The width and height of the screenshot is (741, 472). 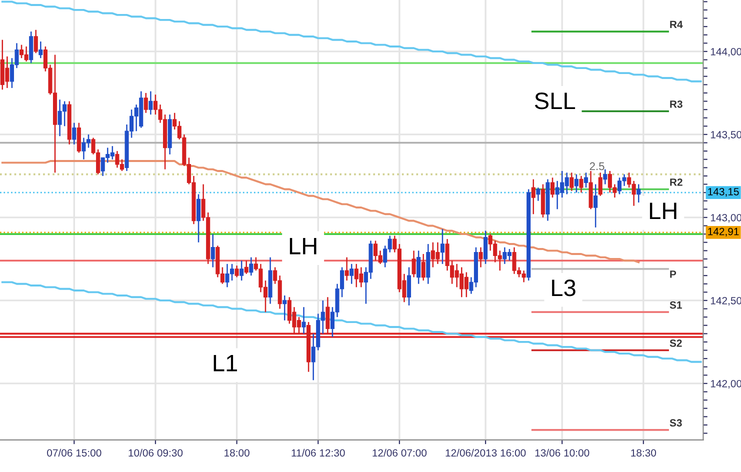 What do you see at coordinates (723, 192) in the screenshot?
I see `ref-line-label: 143,15` at bounding box center [723, 192].